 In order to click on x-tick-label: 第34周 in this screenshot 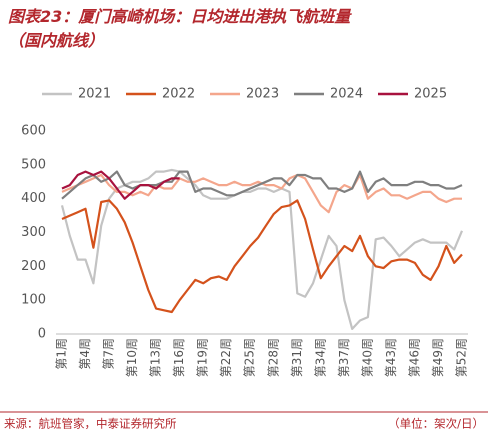, I will do `click(320, 357)`.